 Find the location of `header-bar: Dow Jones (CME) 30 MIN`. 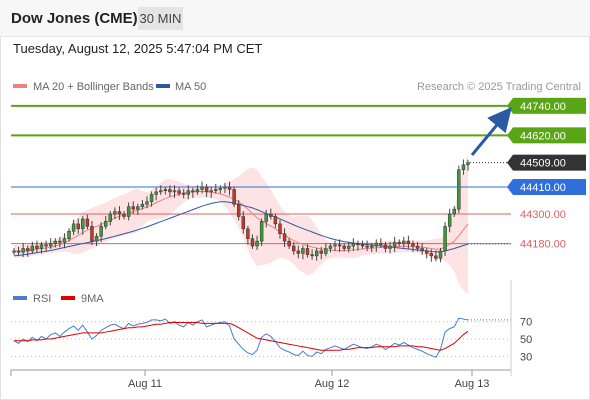

header-bar: Dow Jones (CME) 30 MIN is located at coordinates (295, 18).